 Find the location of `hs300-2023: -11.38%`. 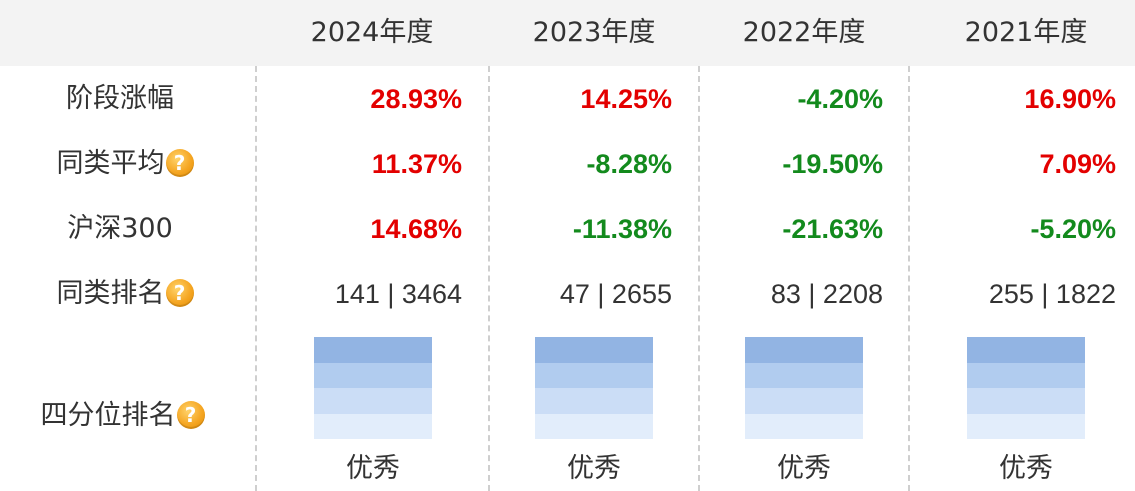

hs300-2023: -11.38% is located at coordinates (622, 229).